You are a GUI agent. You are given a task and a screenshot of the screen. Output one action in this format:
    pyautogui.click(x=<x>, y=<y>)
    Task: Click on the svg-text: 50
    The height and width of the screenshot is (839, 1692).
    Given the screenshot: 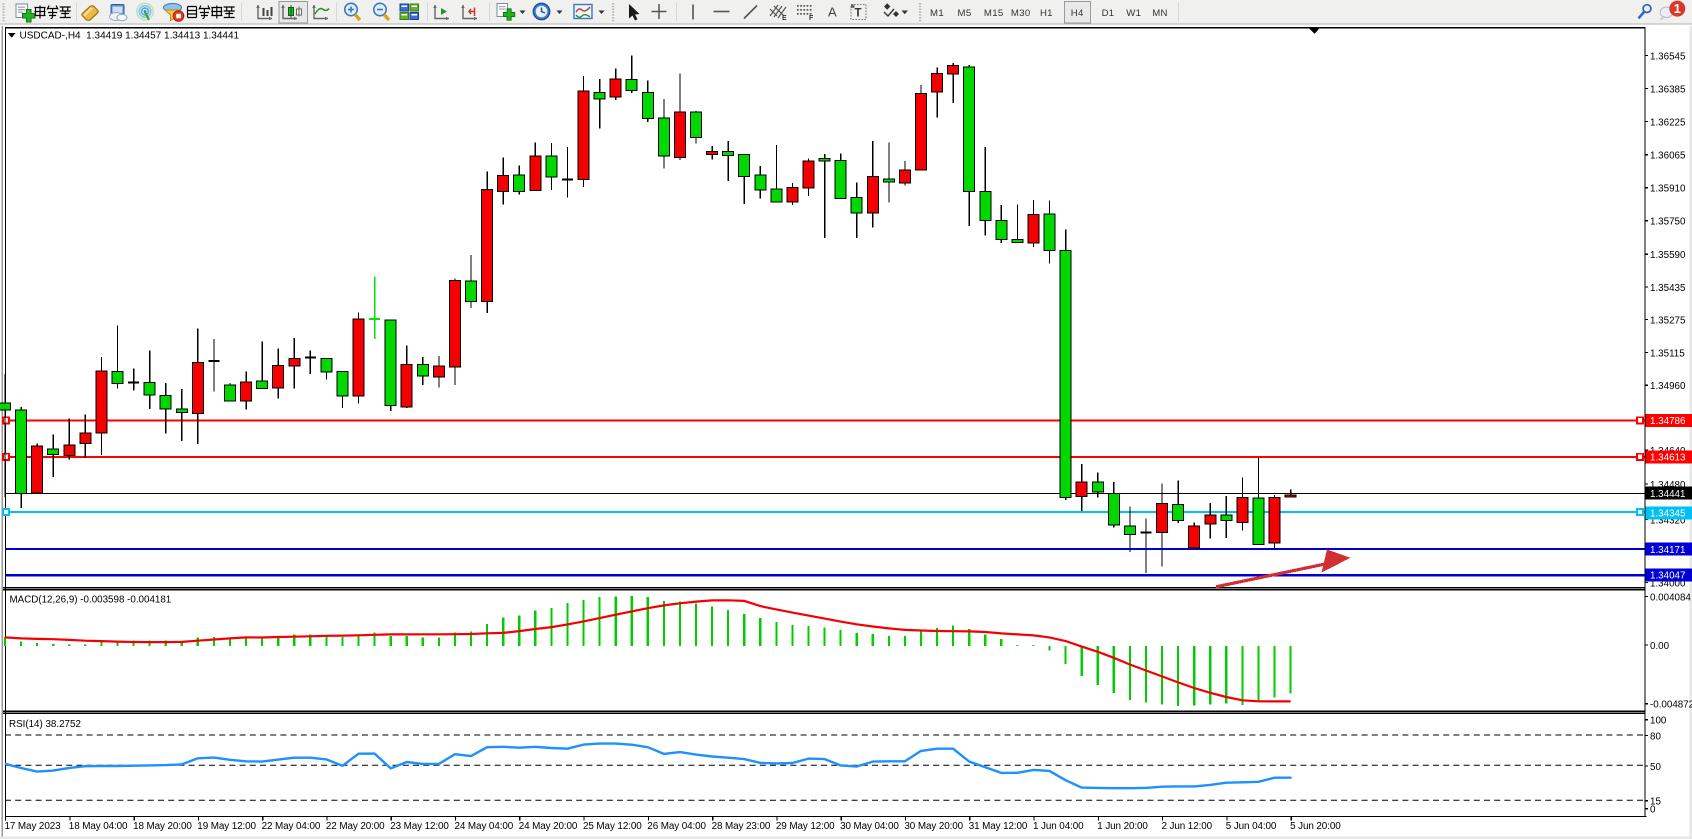 What is the action you would take?
    pyautogui.click(x=1655, y=767)
    